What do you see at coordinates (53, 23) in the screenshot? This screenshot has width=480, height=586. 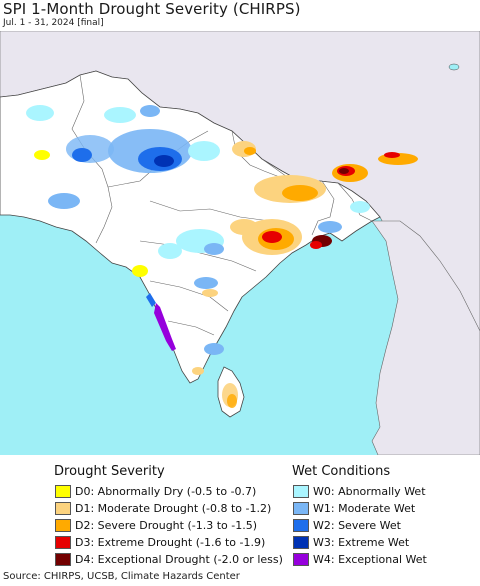 I see `date-range-subtitle: Jul. 1 - 31, 2024 [final]` at bounding box center [53, 23].